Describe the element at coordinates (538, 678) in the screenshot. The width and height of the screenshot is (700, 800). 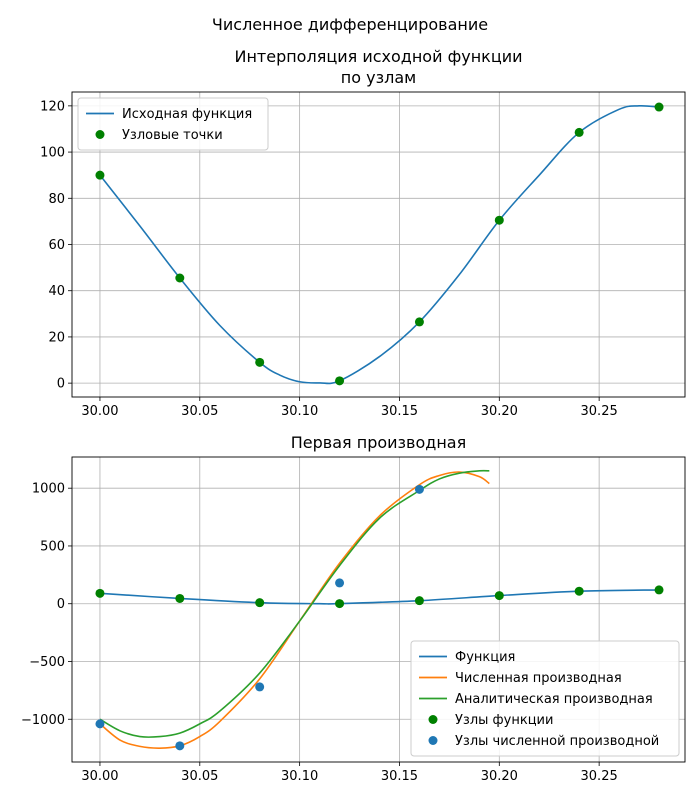
I see `legend-entry: Численная производная` at that location.